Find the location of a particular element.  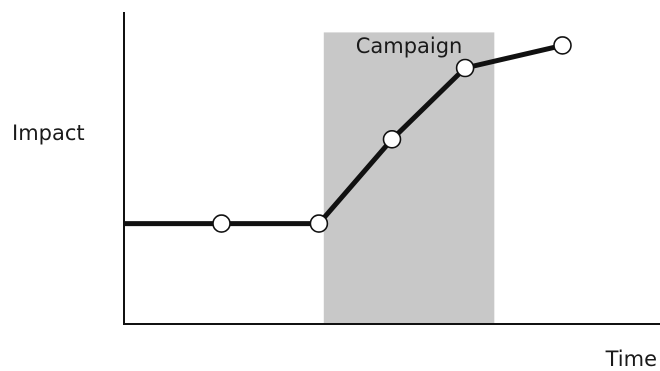

x-axis-label: Time is located at coordinates (631, 359).